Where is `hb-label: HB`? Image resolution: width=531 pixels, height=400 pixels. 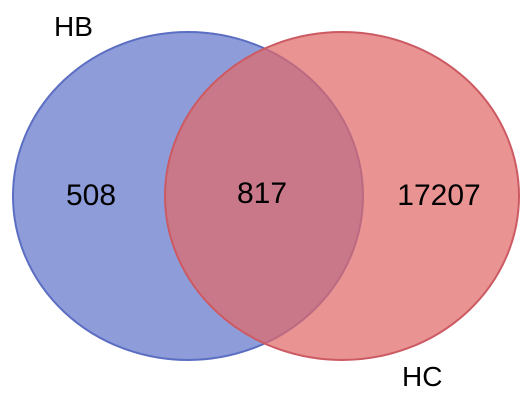
hb-label: HB is located at coordinates (73, 26).